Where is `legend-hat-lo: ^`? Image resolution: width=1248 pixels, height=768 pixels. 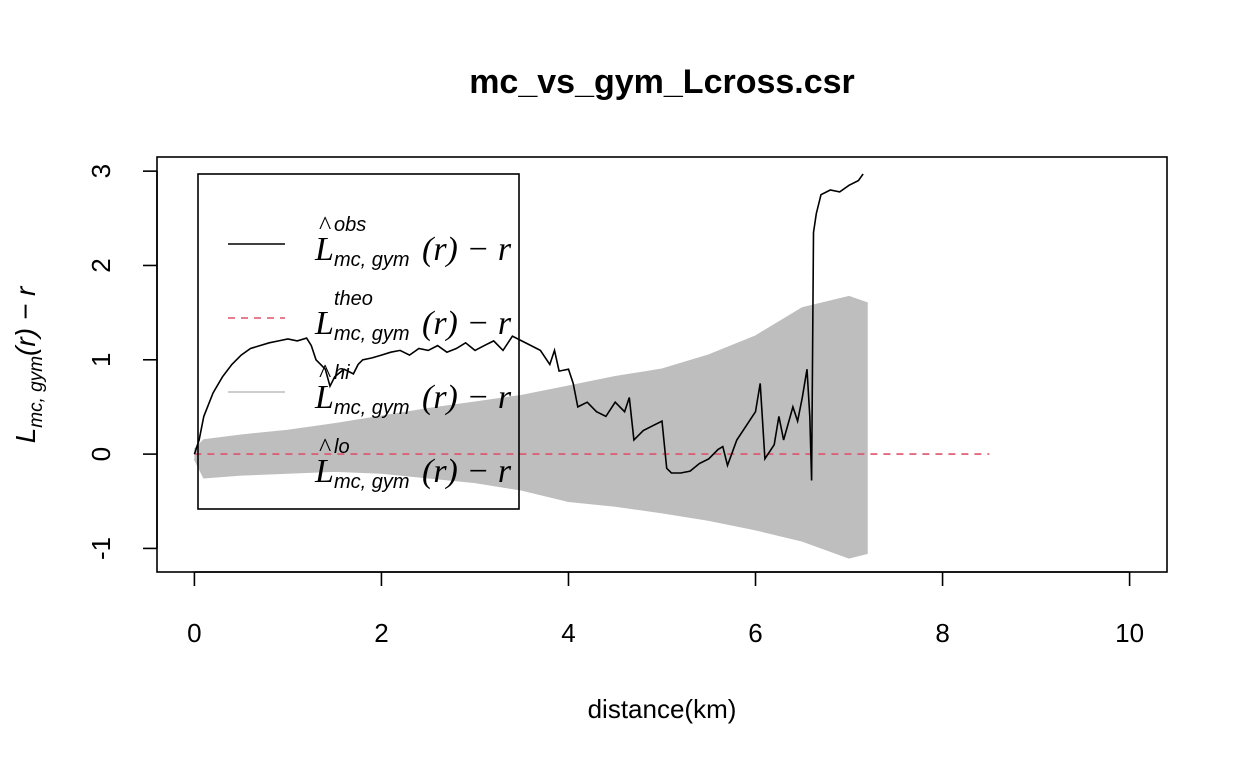 legend-hat-lo: ^ is located at coordinates (325, 447).